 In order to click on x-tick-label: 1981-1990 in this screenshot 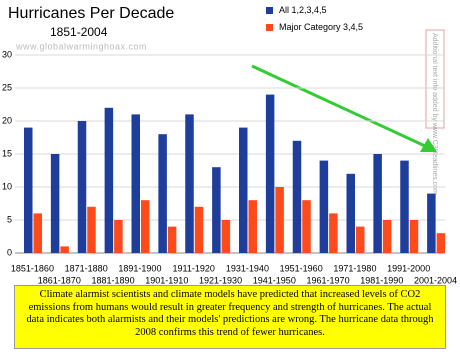, I will do `click(381, 280)`.